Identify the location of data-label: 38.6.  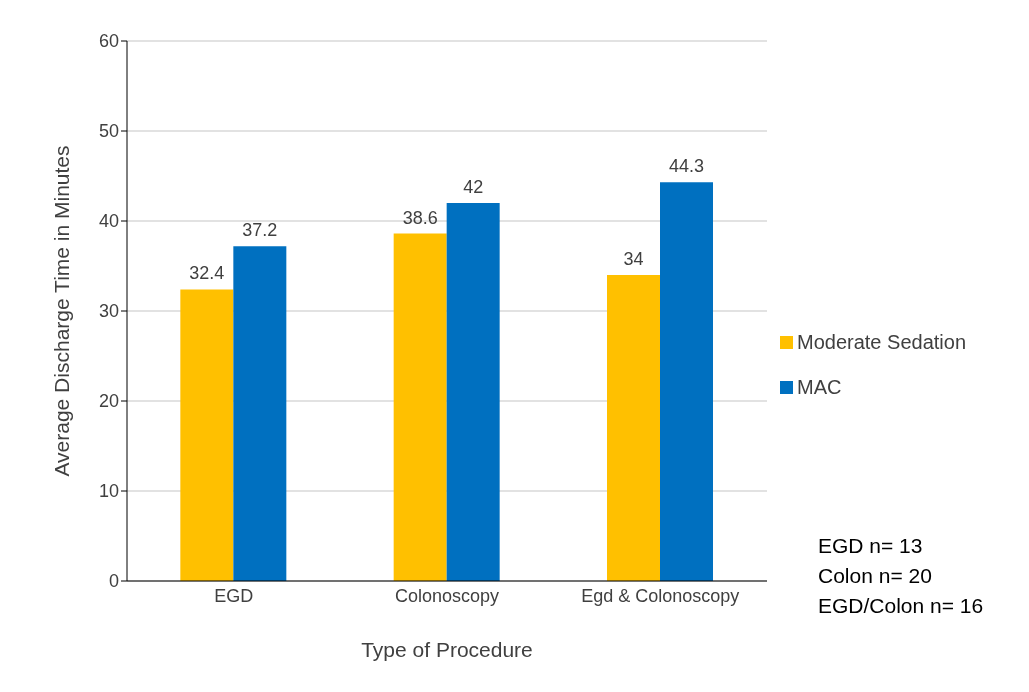
(420, 217).